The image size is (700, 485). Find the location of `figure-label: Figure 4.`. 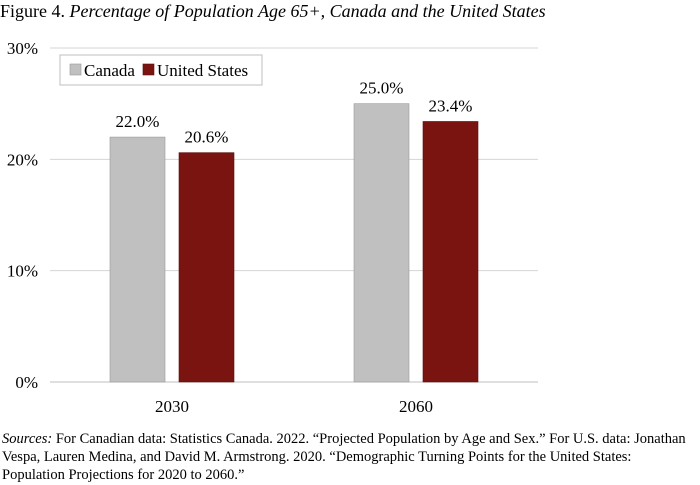

figure-label: Figure 4. is located at coordinates (32, 11).